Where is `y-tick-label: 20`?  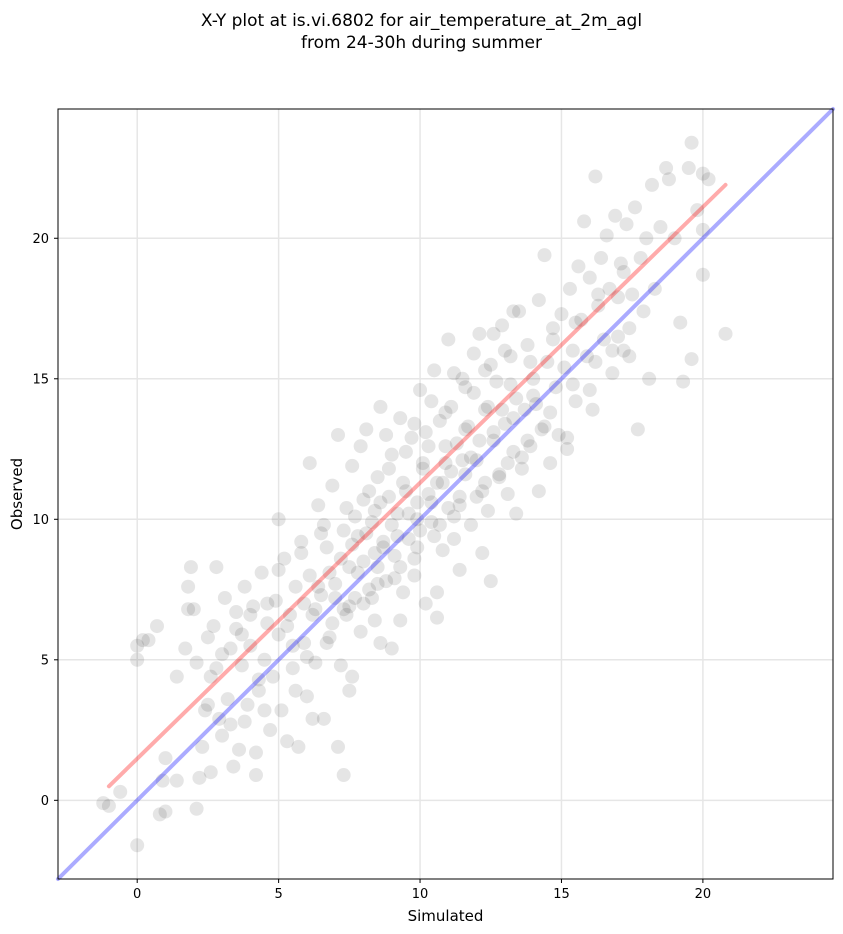
y-tick-label: 20 is located at coordinates (40, 239).